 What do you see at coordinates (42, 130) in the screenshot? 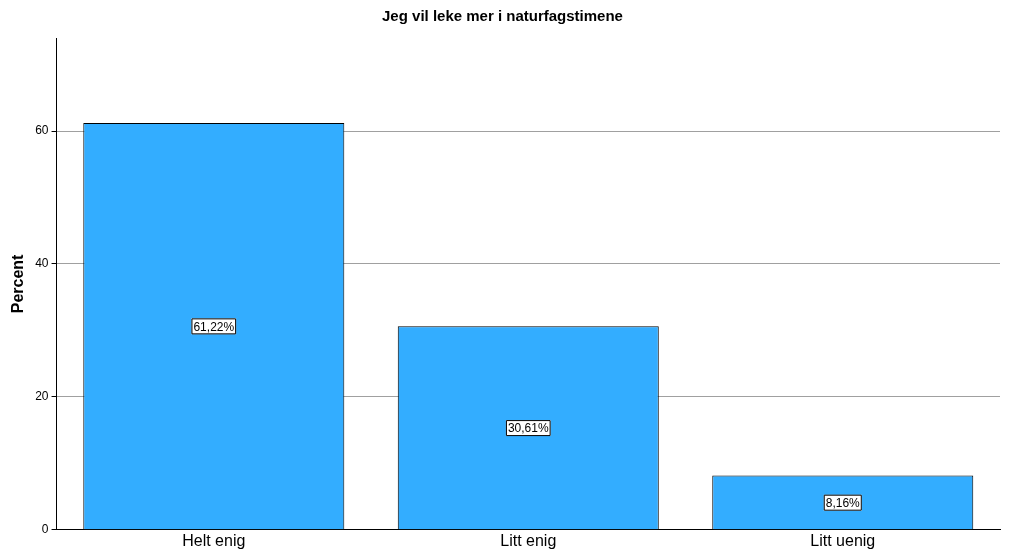
I see `y-tick-label: 60` at bounding box center [42, 130].